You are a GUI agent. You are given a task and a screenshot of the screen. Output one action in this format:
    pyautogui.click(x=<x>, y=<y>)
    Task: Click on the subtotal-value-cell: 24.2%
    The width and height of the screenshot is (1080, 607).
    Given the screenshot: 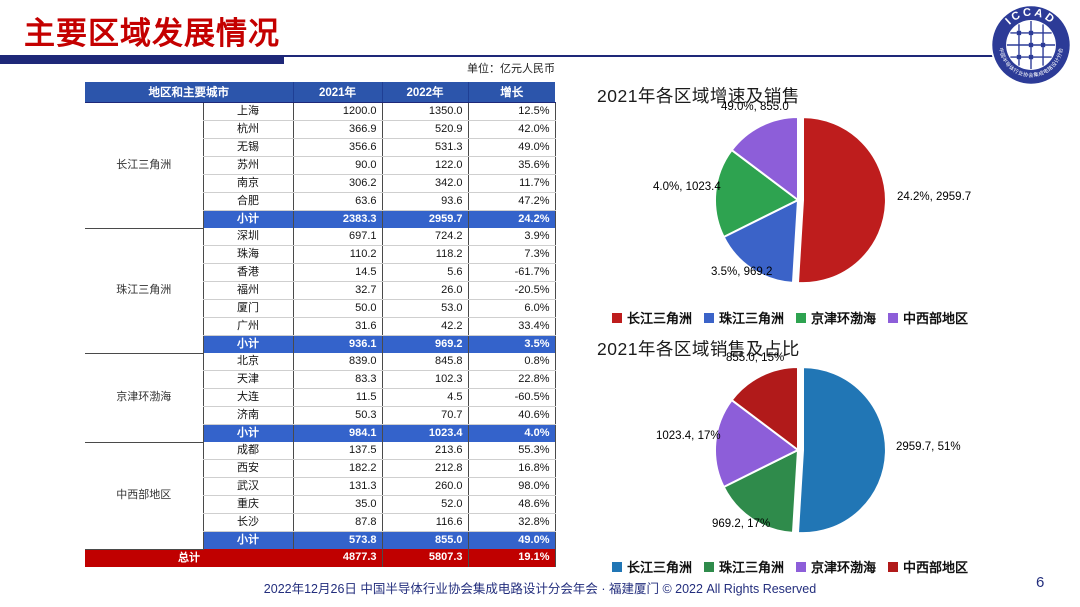 What is the action you would take?
    pyautogui.click(x=512, y=219)
    